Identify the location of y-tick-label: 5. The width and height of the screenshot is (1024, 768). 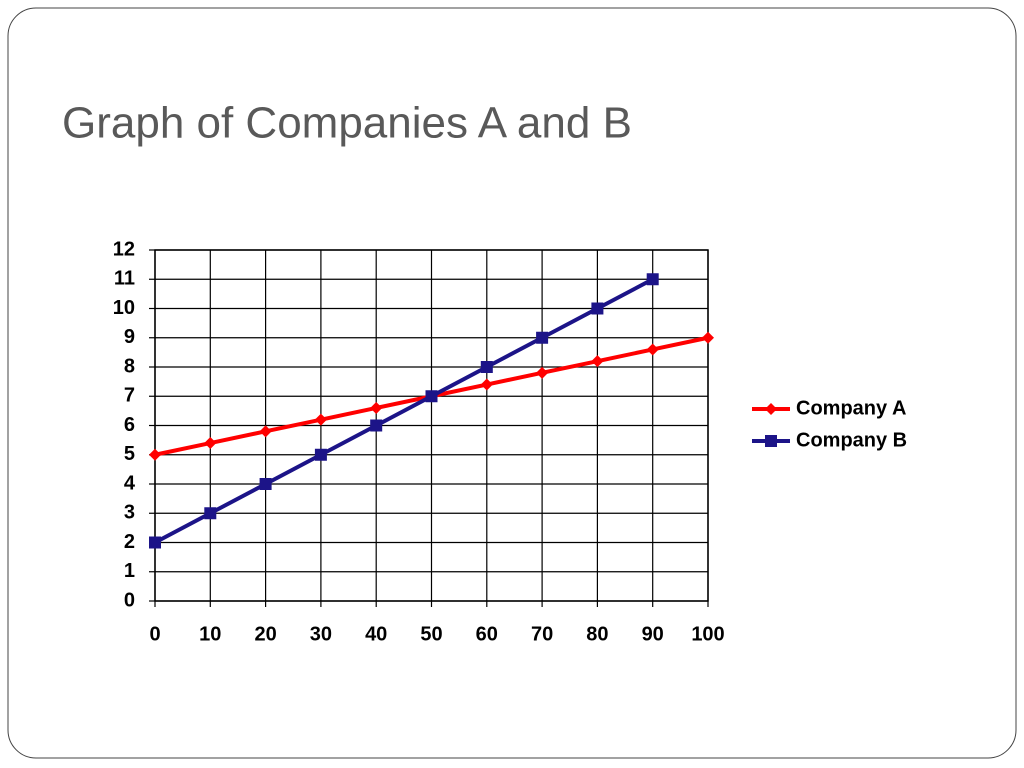
(129, 454).